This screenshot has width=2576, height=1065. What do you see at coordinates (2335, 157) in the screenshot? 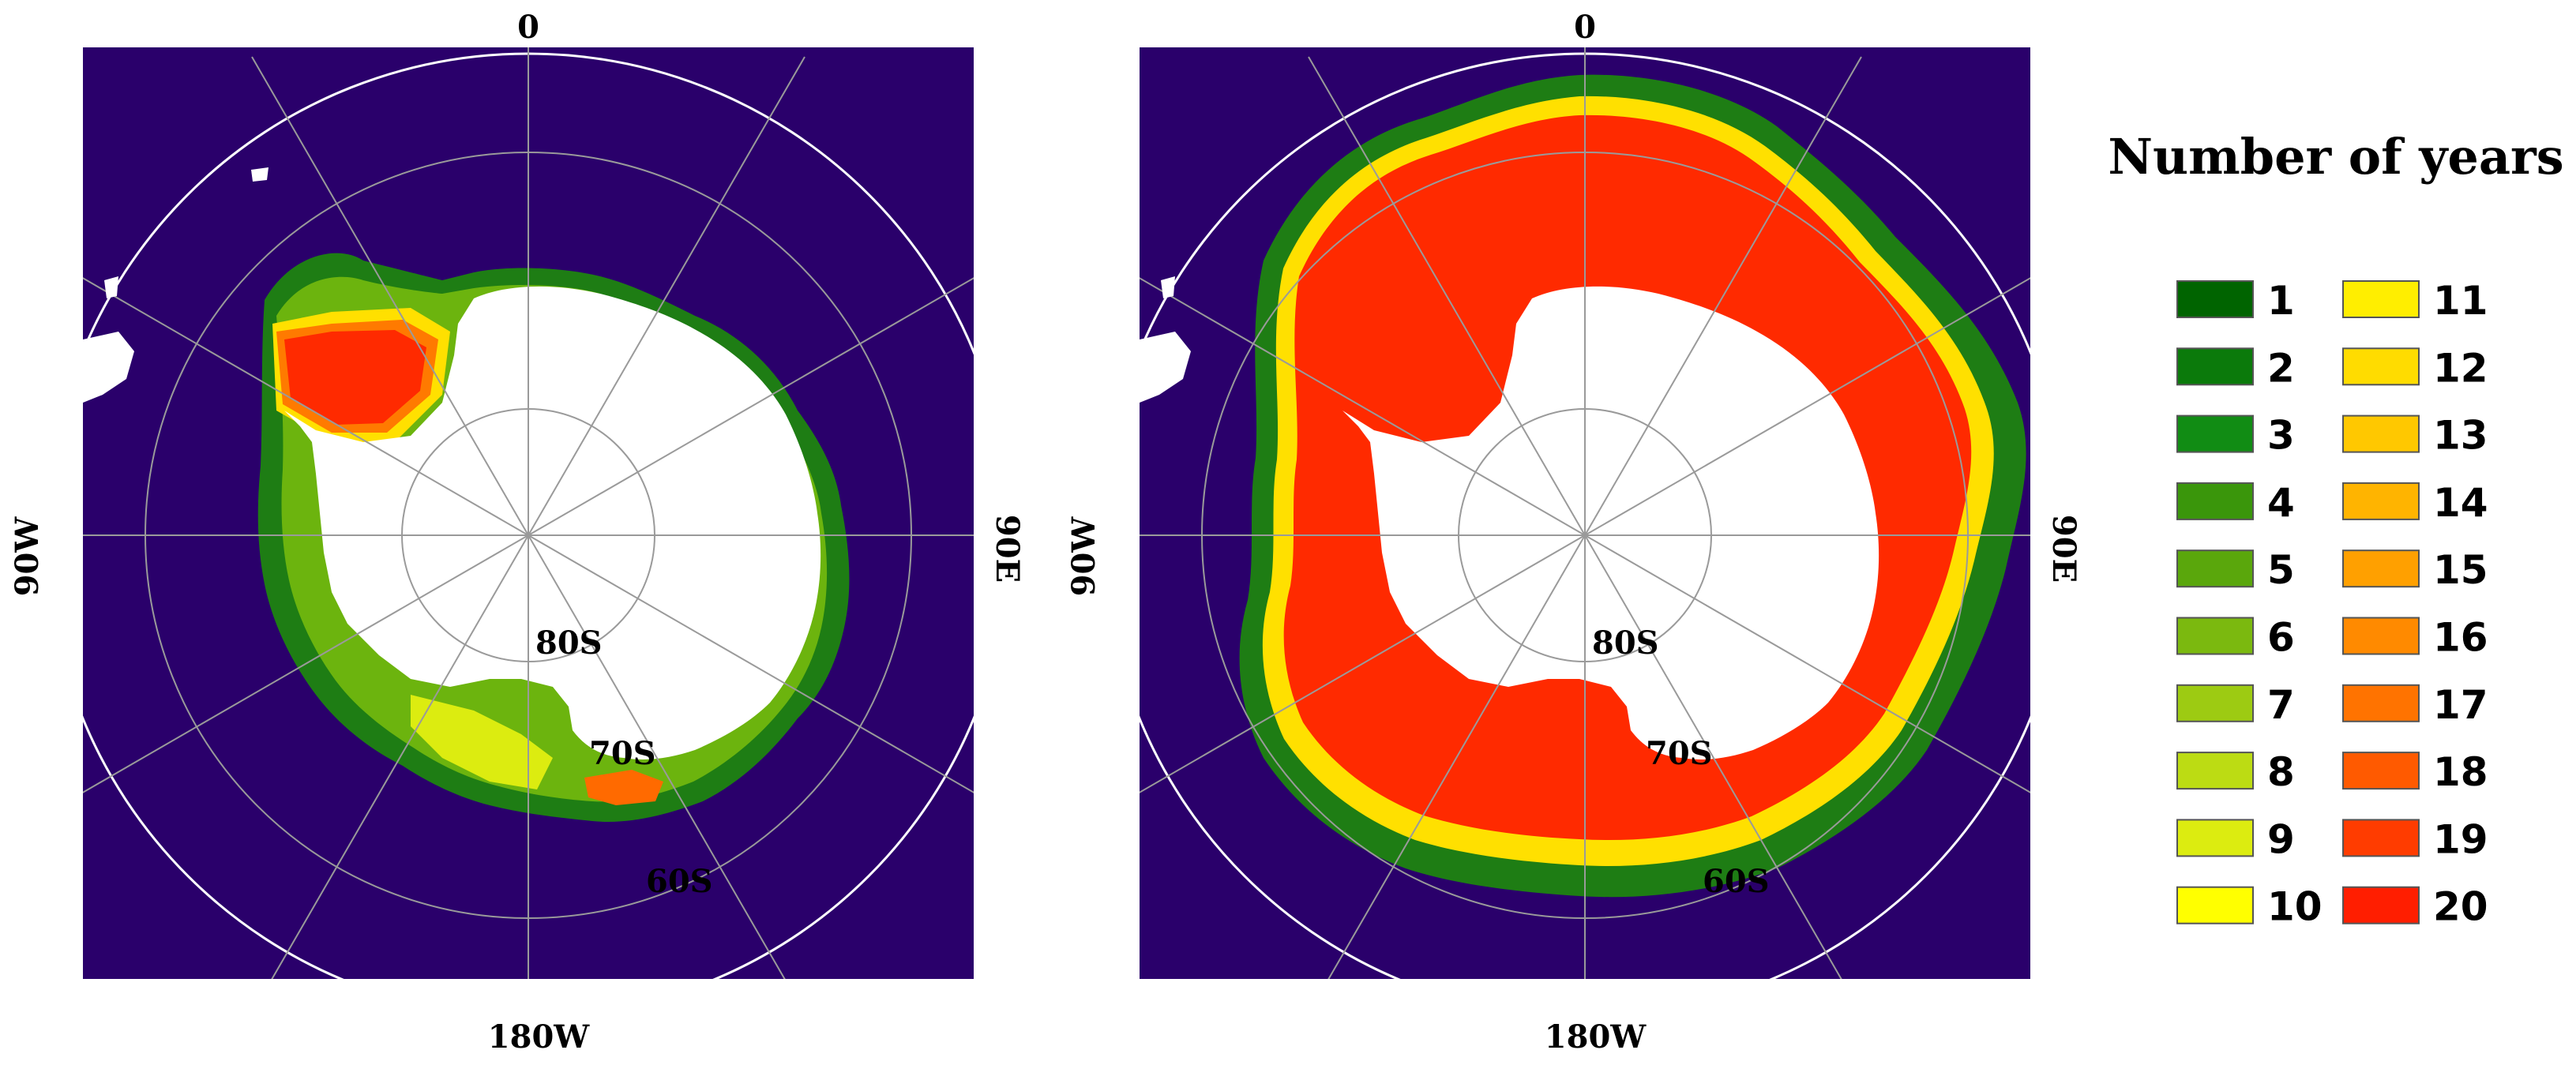
I see `legend-title: Number of years` at bounding box center [2335, 157].